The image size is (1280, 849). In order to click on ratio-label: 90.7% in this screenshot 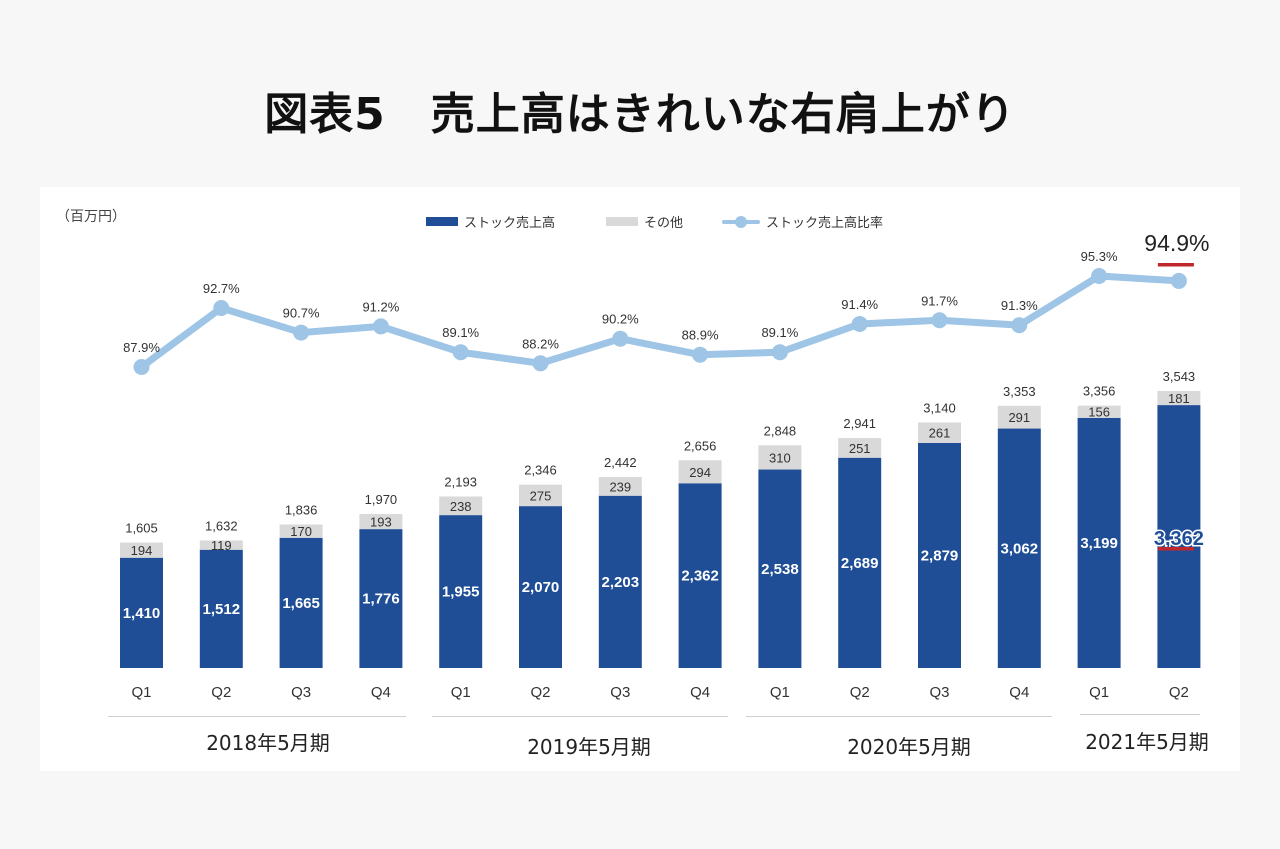, I will do `click(301, 313)`.